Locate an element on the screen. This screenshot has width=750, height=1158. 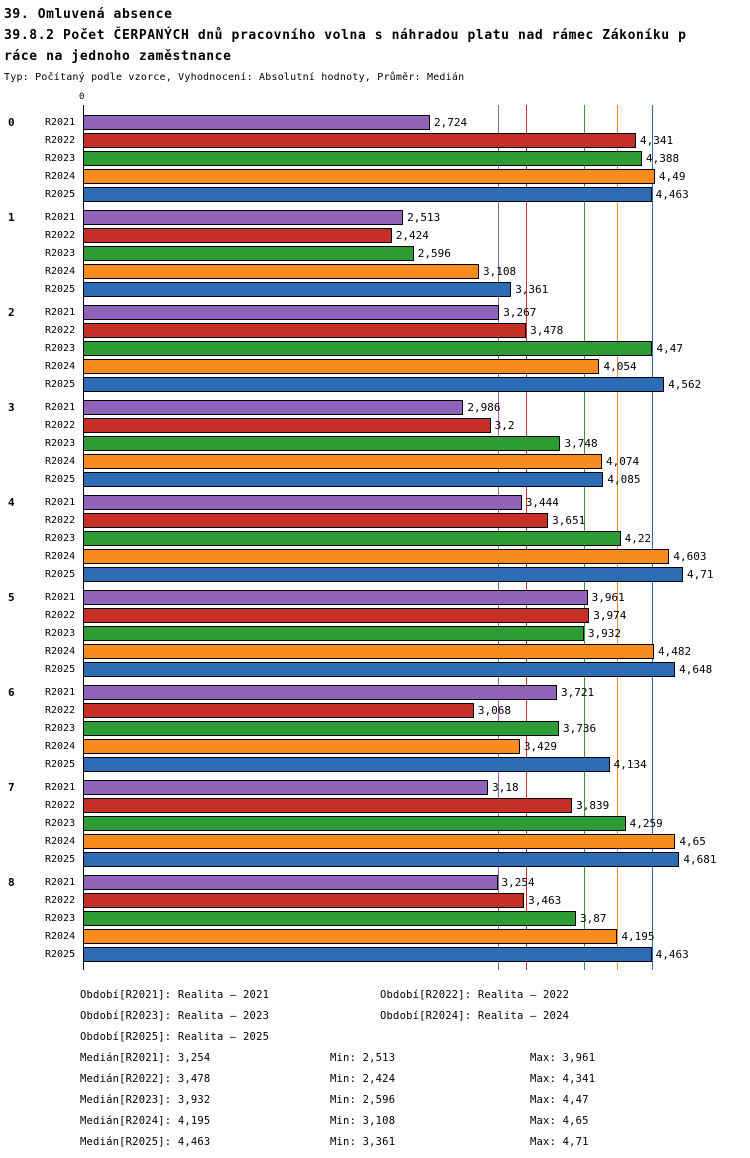
bar-track: 3,463 is located at coordinates (401, 900).